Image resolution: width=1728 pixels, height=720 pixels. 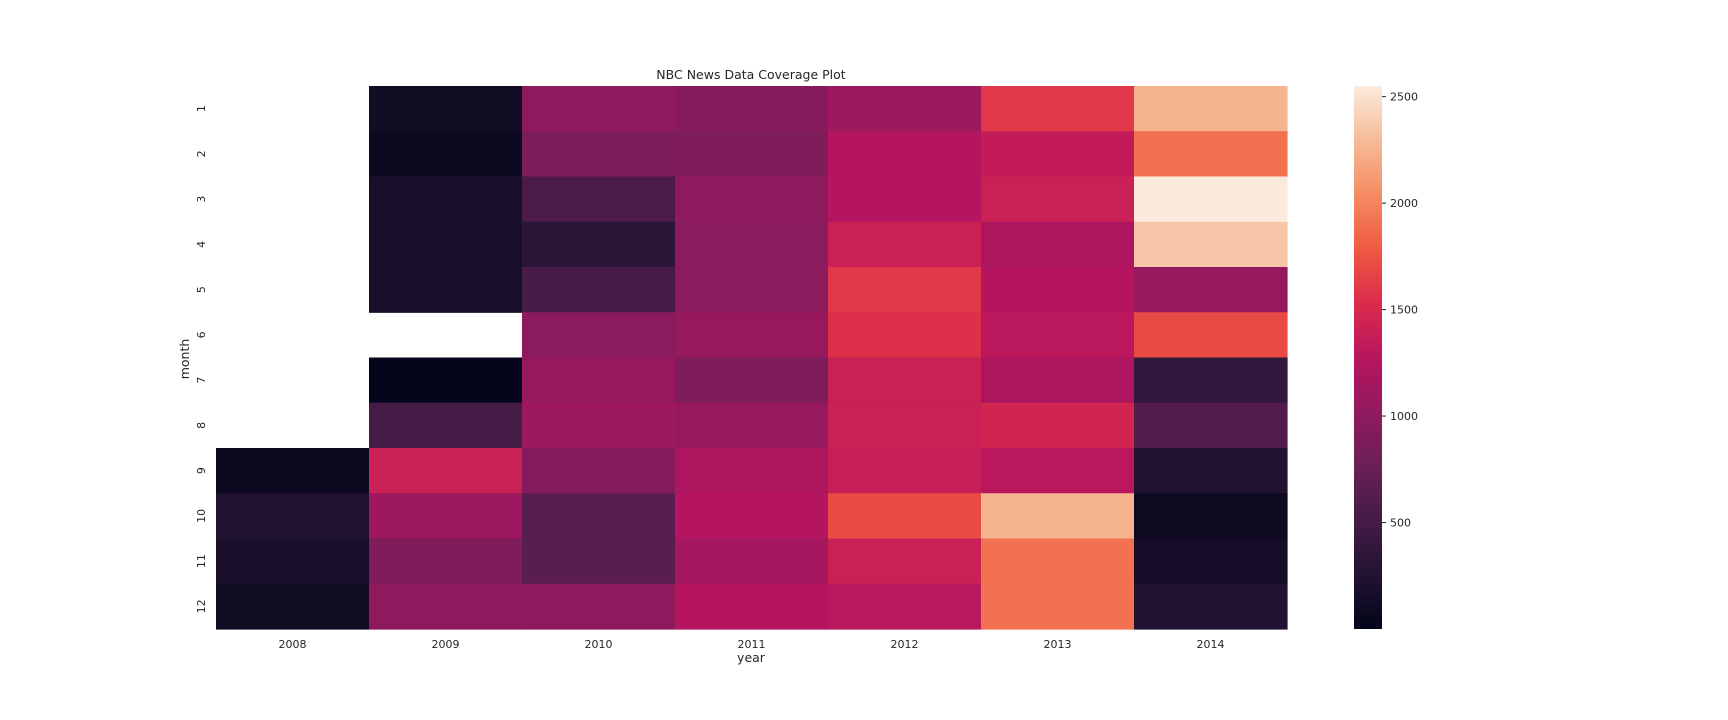 I want to click on y-tick-label: 7, so click(x=201, y=380).